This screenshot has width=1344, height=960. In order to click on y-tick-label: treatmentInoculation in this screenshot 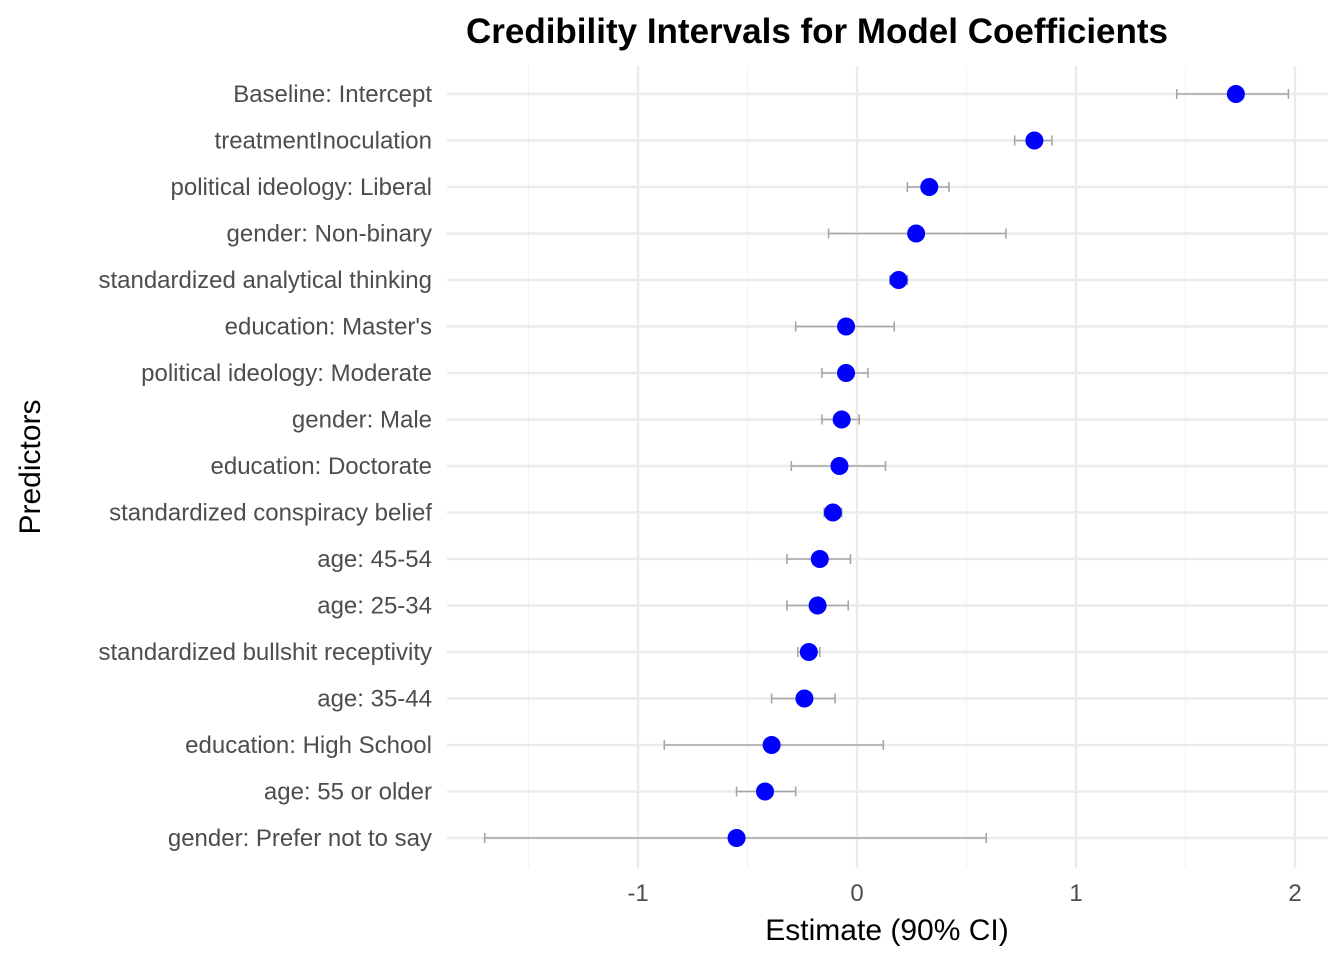, I will do `click(323, 141)`.